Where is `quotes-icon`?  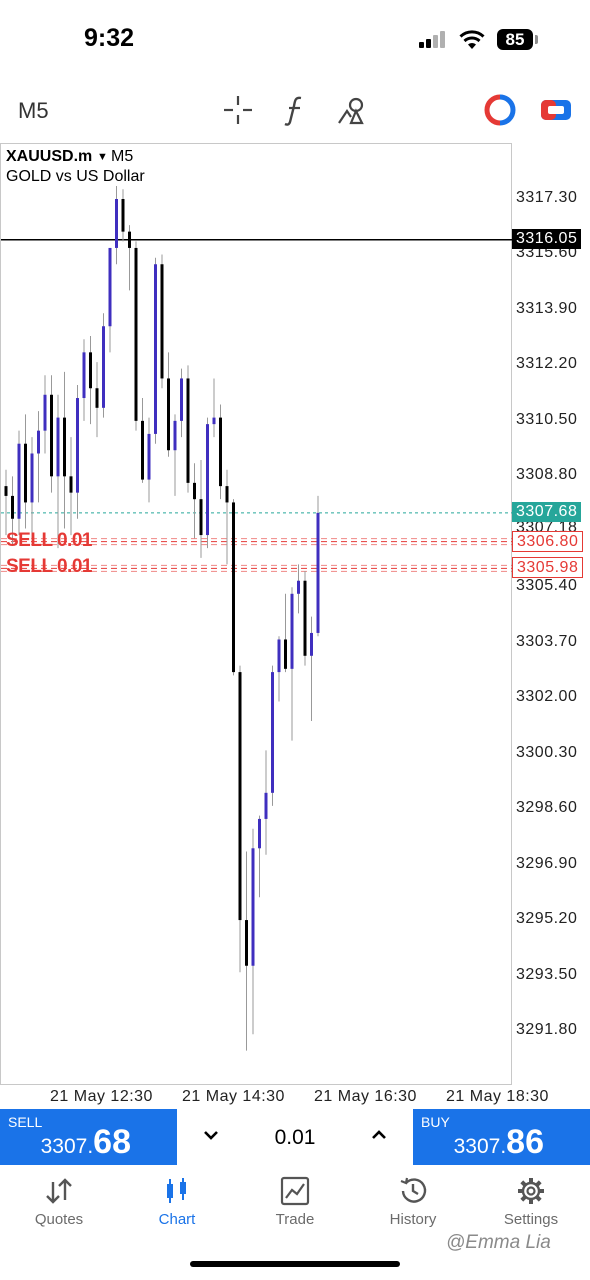
quotes-icon is located at coordinates (59, 1191).